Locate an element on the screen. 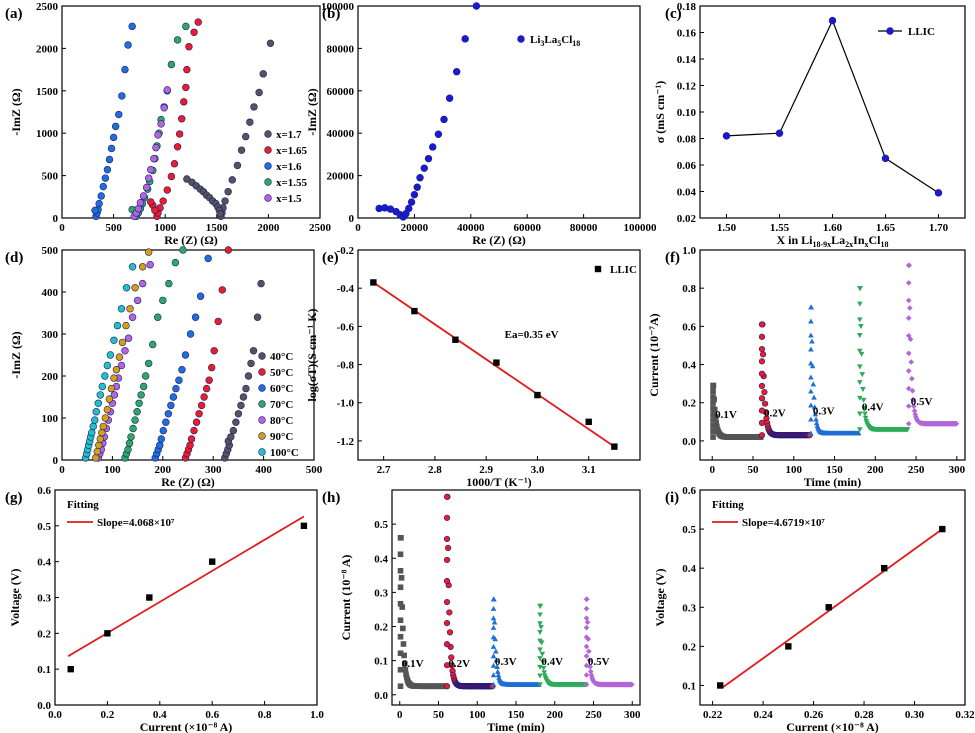  y-tick-label: 0.5 is located at coordinates (44, 527).